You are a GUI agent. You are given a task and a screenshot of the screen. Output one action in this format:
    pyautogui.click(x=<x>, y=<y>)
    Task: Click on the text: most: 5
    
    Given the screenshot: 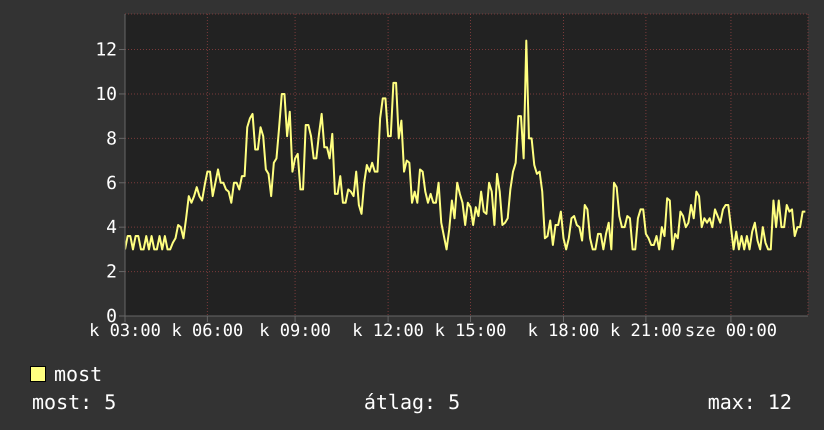 What is the action you would take?
    pyautogui.click(x=74, y=402)
    